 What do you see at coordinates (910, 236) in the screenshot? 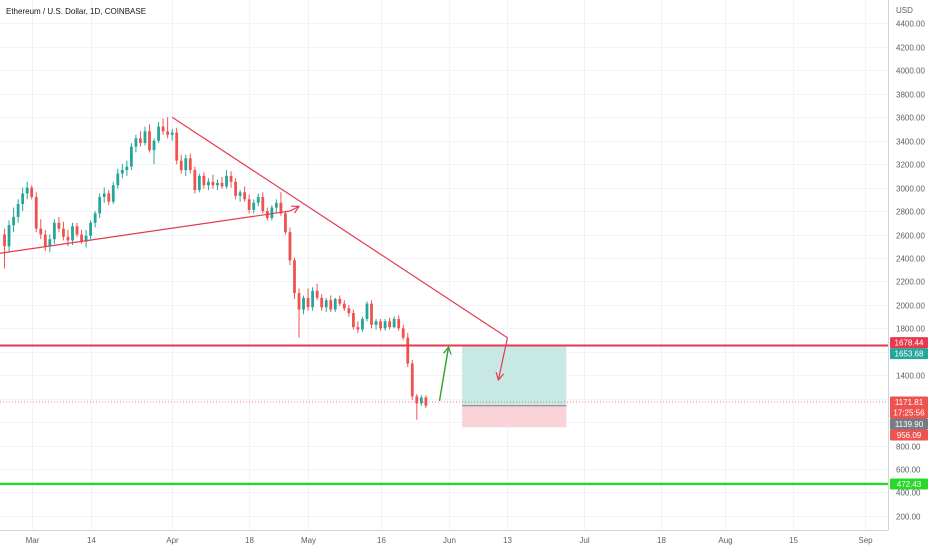
I see `y-tick-label: 2600.00` at bounding box center [910, 236].